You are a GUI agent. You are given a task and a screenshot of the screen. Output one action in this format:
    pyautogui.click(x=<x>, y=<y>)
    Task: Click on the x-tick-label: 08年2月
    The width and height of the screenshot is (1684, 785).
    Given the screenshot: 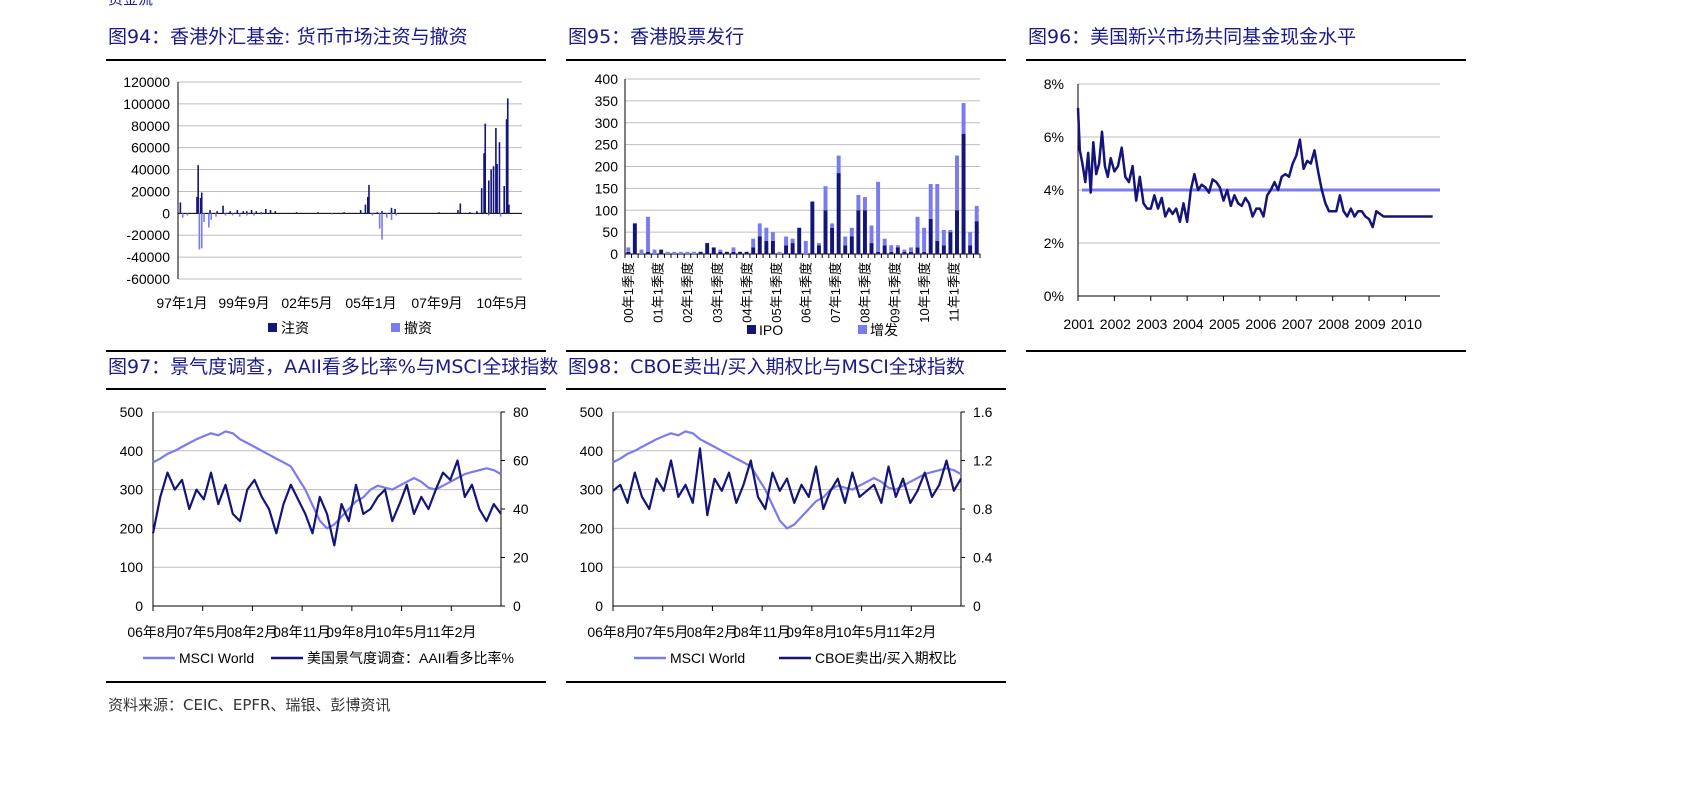 What is the action you would take?
    pyautogui.click(x=712, y=632)
    